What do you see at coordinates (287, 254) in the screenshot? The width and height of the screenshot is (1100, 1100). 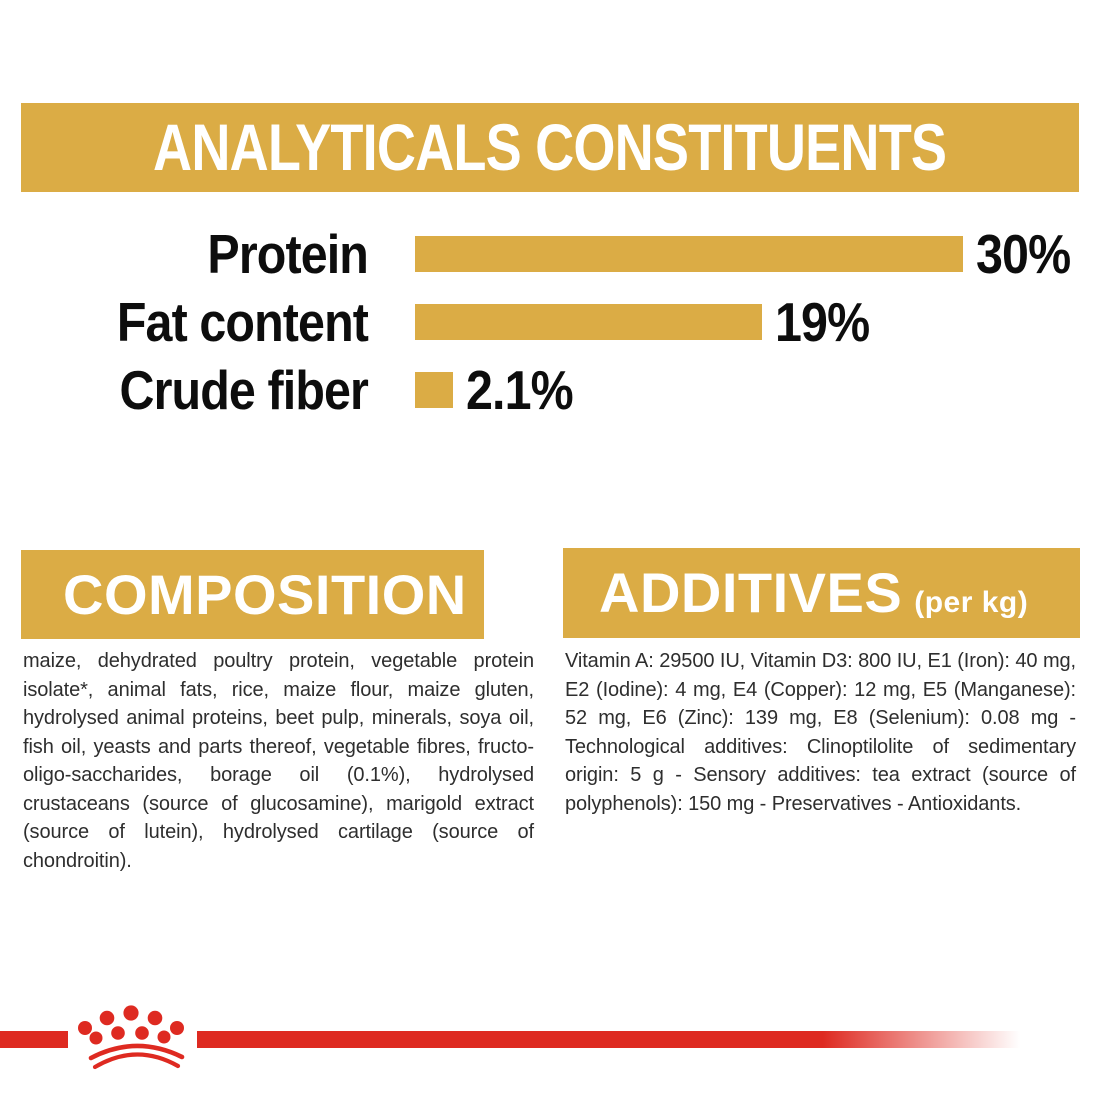 I see `bar-label-protein: Protein` at bounding box center [287, 254].